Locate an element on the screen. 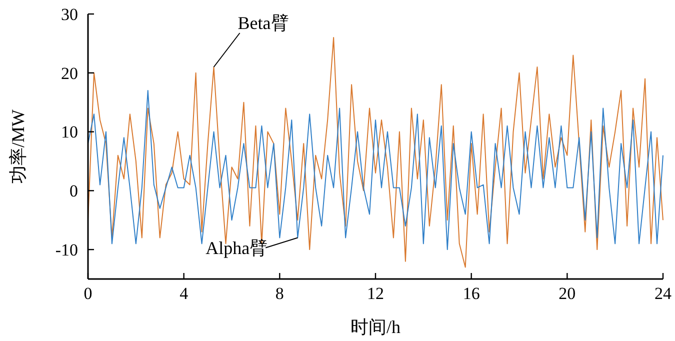 Image resolution: width=675 pixels, height=341 pixels. y-tick-label: -10 is located at coordinates (66, 250).